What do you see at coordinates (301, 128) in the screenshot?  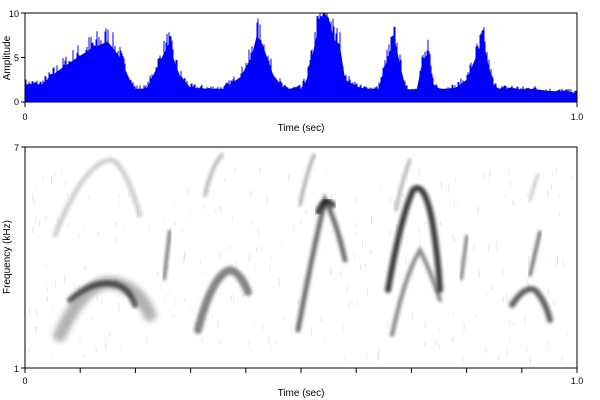 I see `waveform-x-axis-label: Time (sec)` at bounding box center [301, 128].